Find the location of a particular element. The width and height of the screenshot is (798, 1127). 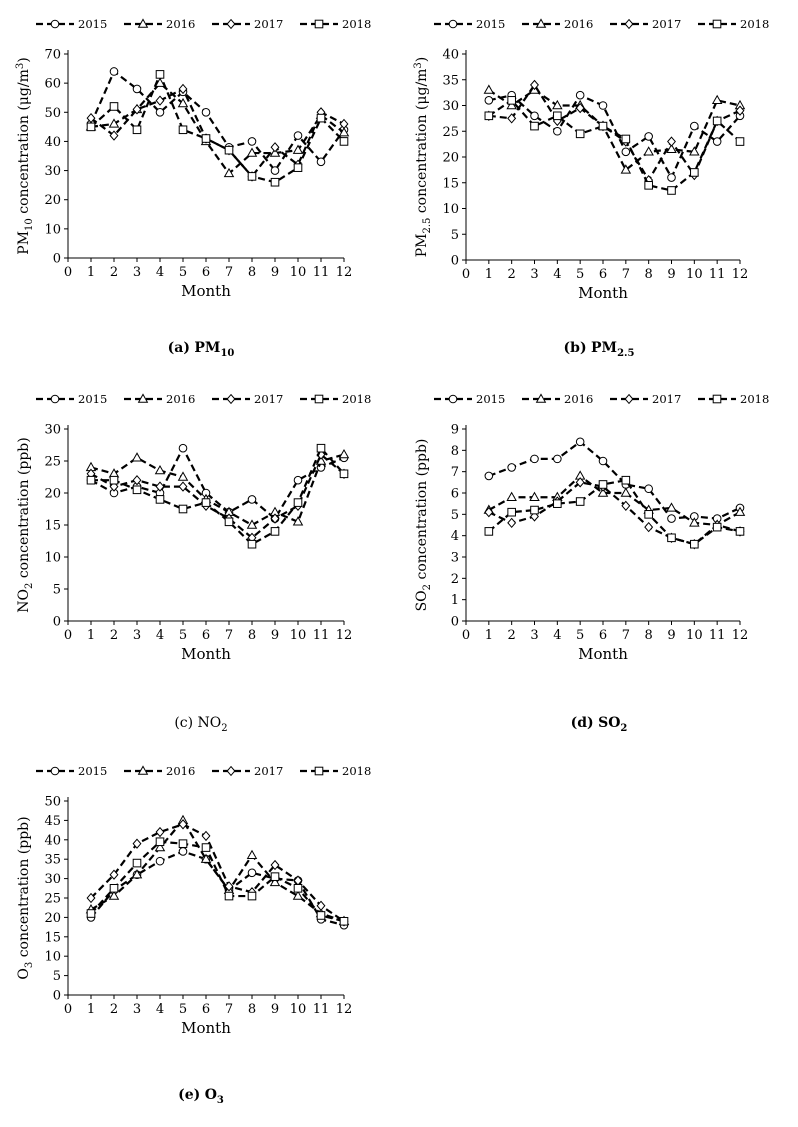

y-tick-label: 10 is located at coordinates (52, 229).